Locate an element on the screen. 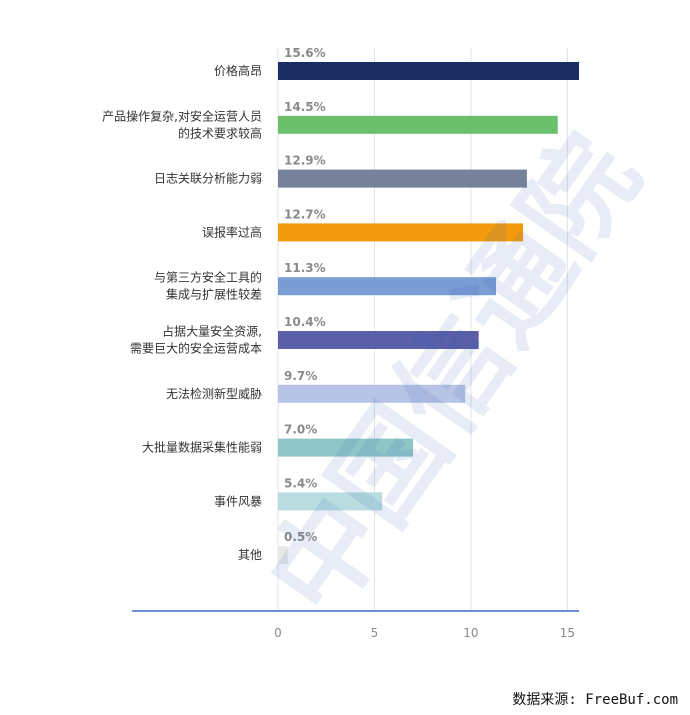 The image size is (690, 715). category-label-6: 无法检测新型威胁 is located at coordinates (214, 393).